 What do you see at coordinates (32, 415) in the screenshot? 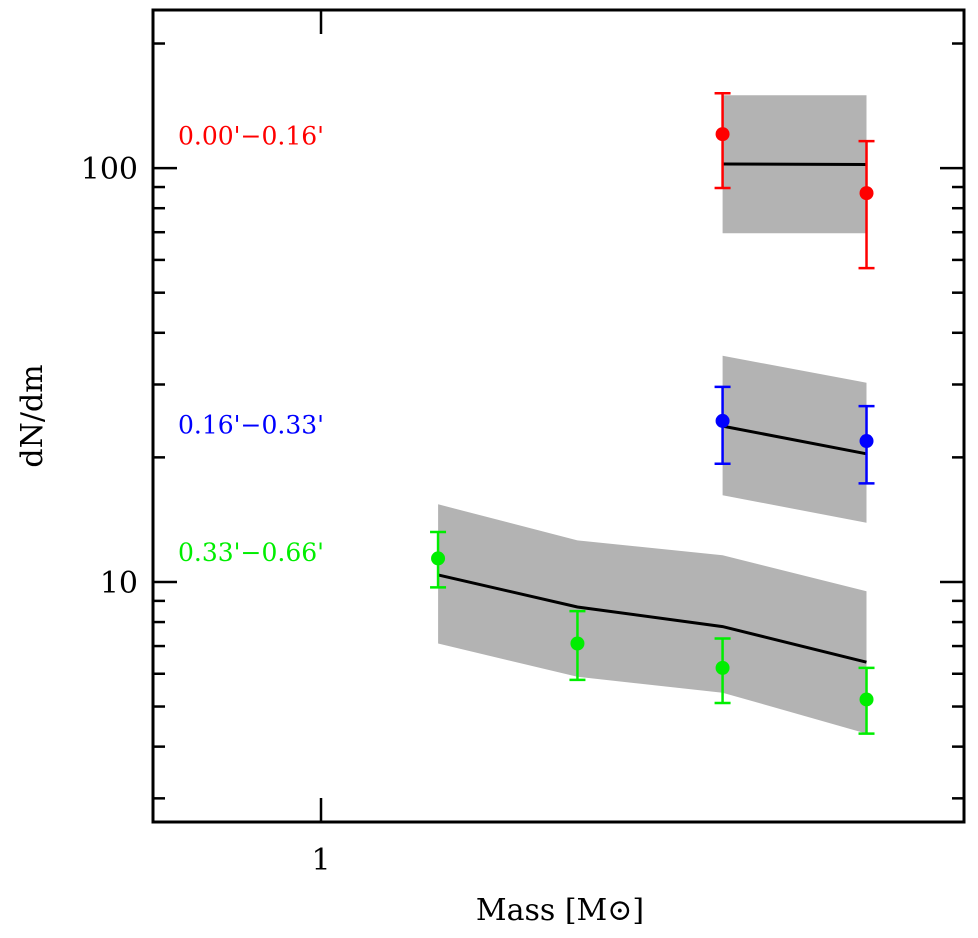
I see `y-axis-title: dN/dm` at bounding box center [32, 415].